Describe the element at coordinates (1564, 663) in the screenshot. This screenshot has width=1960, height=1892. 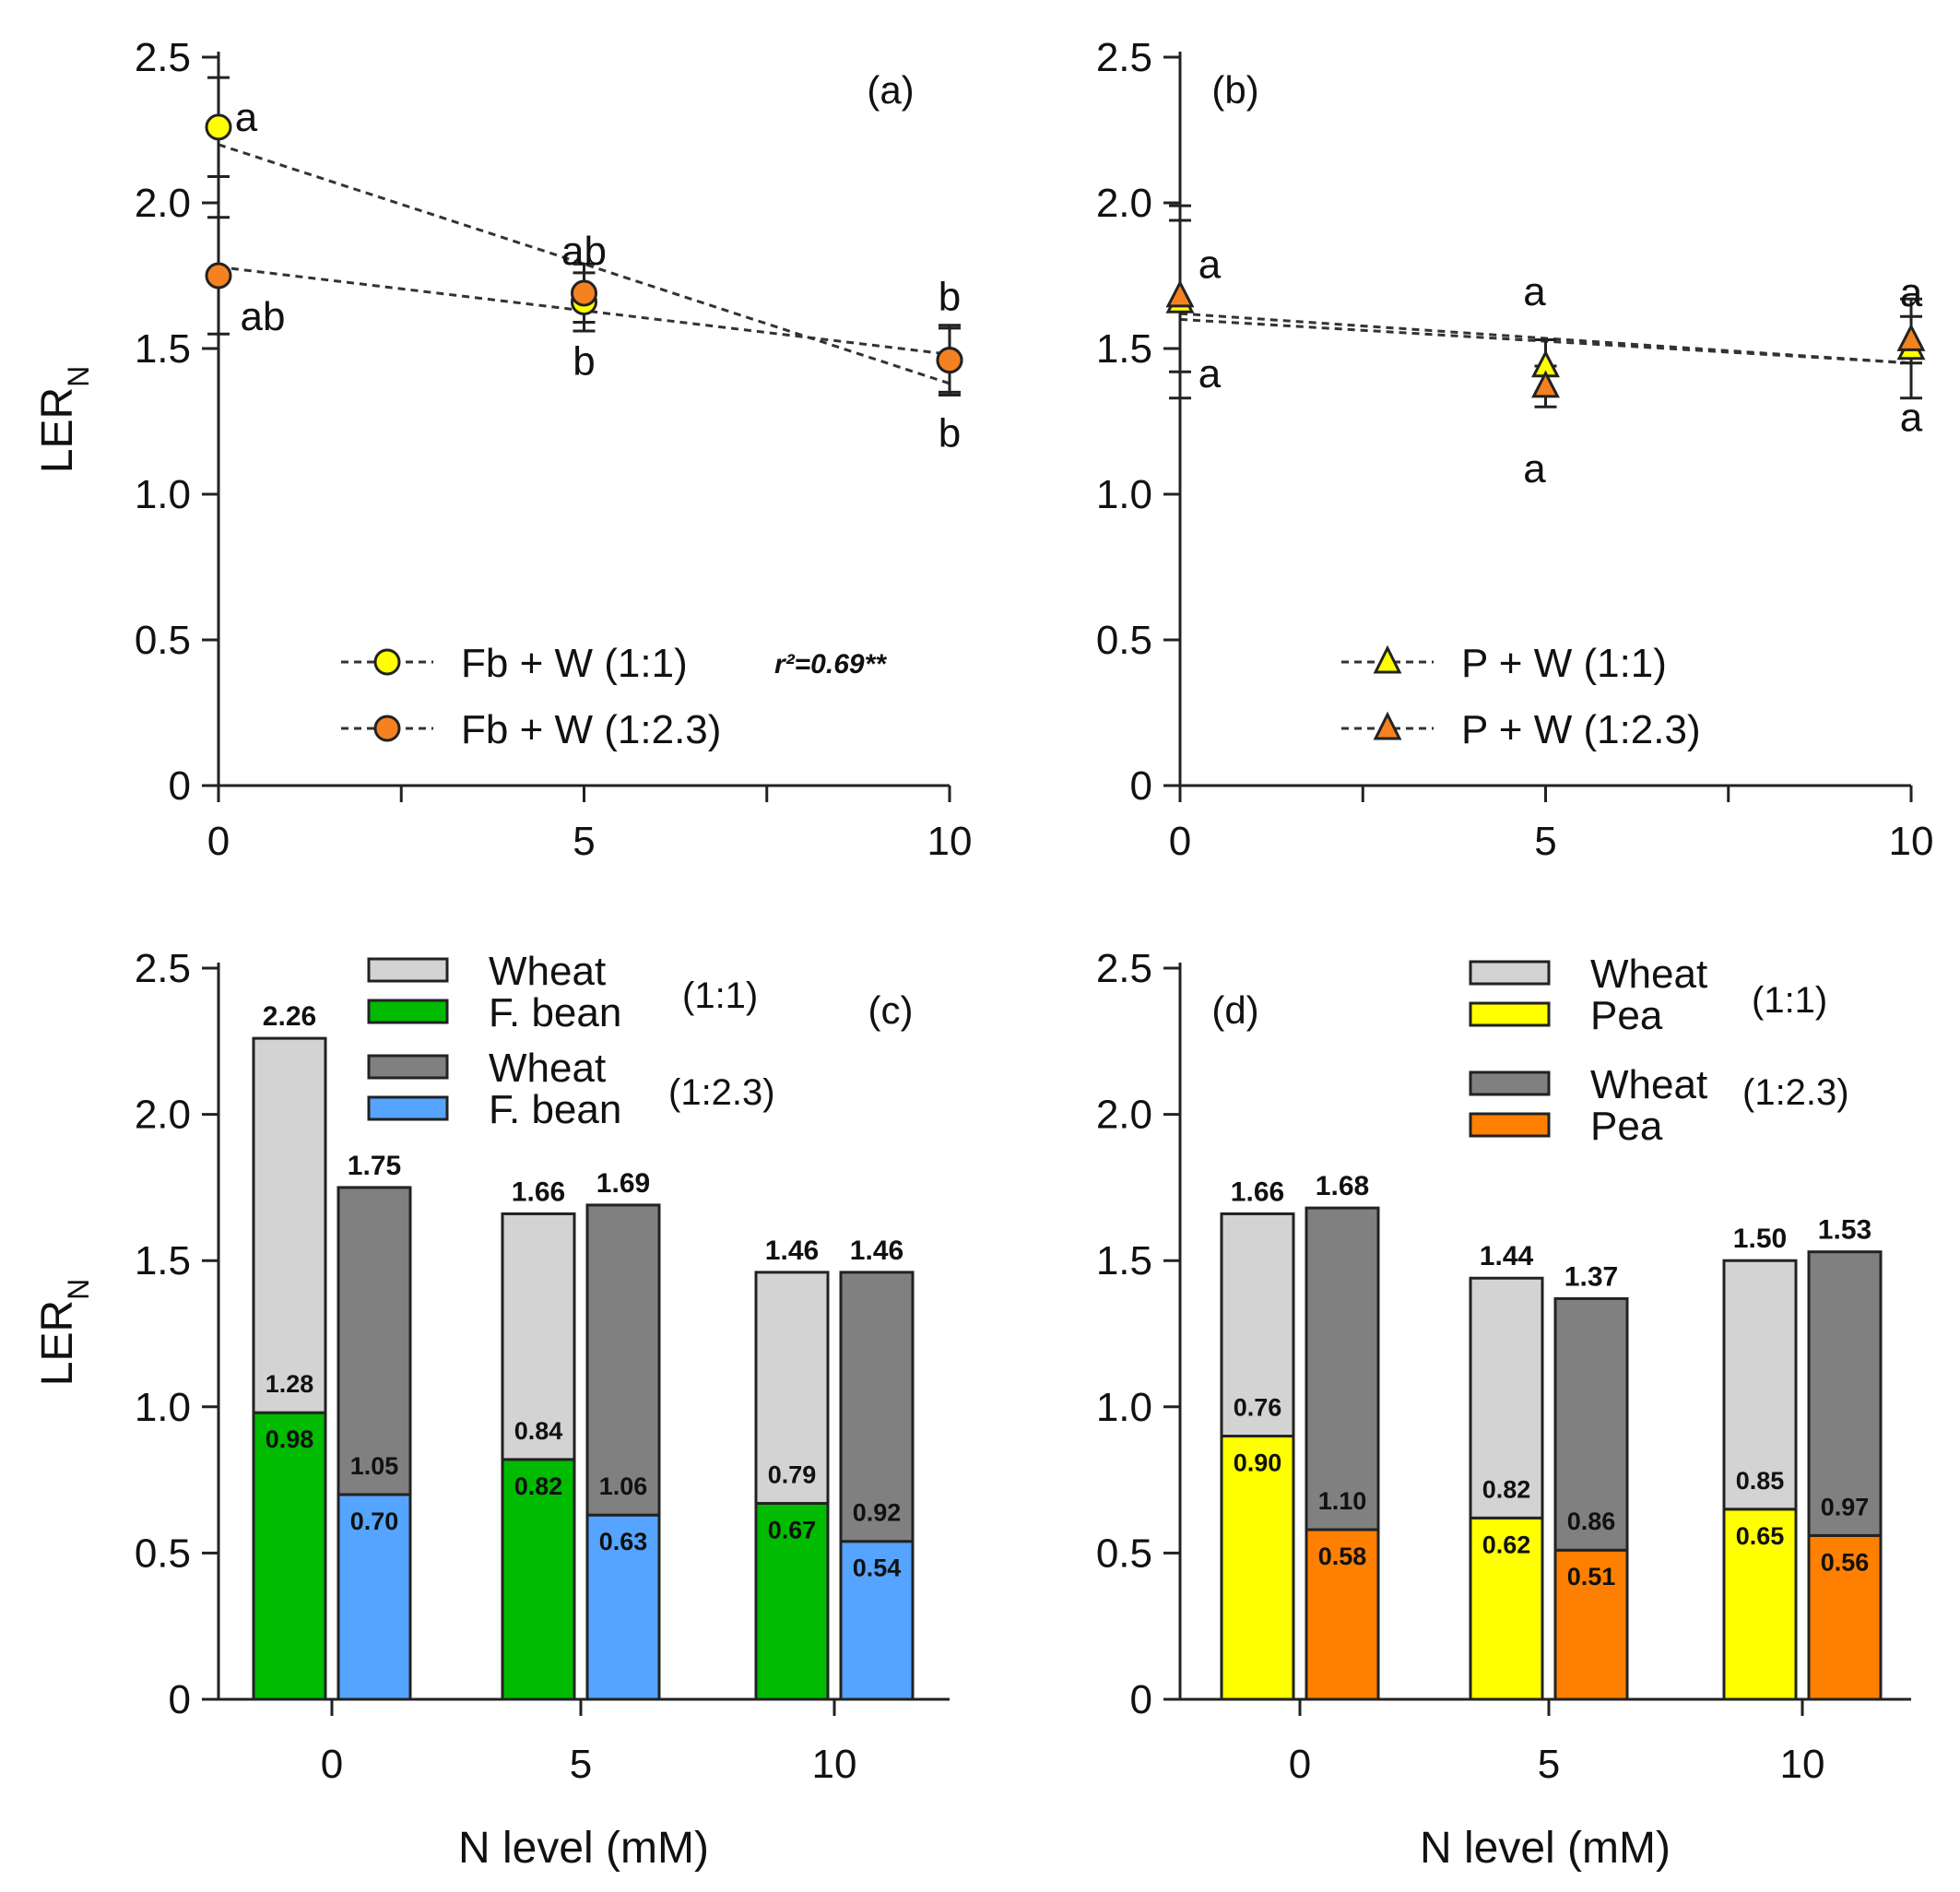
I see `legend-label: P + W (1:1)` at that location.